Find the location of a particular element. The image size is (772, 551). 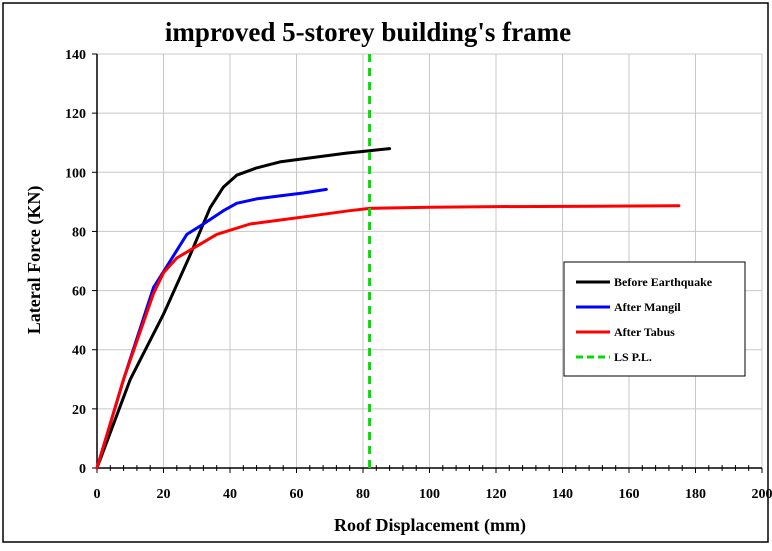

x-tick-label: 40 is located at coordinates (230, 494).